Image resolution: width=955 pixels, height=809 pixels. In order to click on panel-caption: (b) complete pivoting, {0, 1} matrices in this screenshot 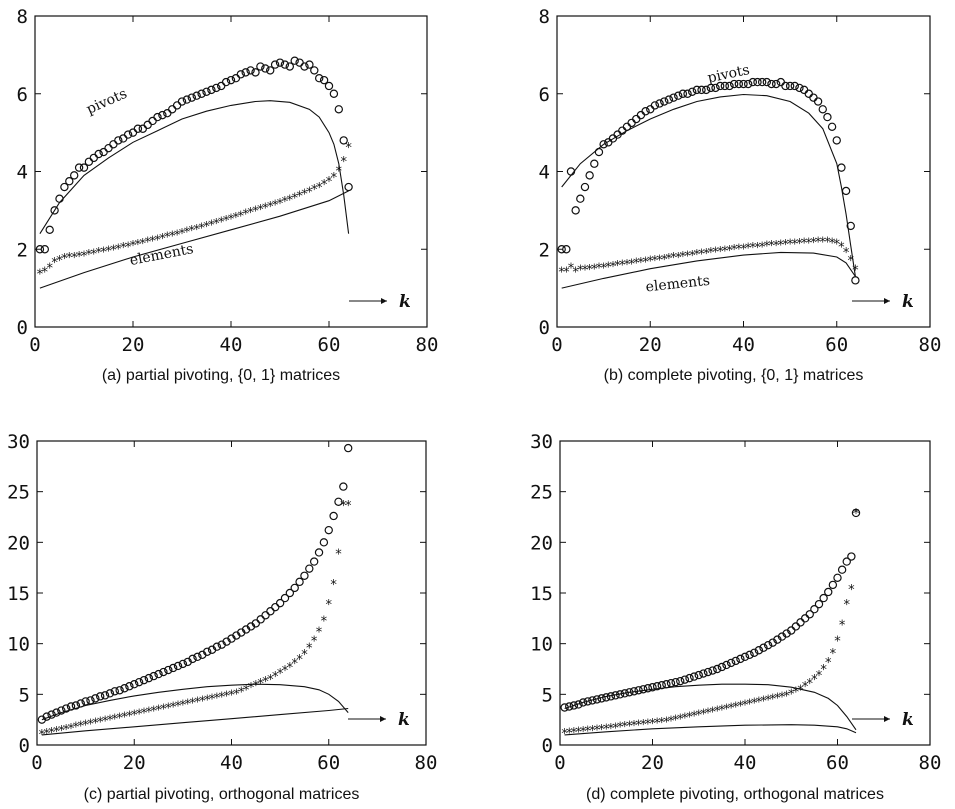, I will do `click(734, 375)`.